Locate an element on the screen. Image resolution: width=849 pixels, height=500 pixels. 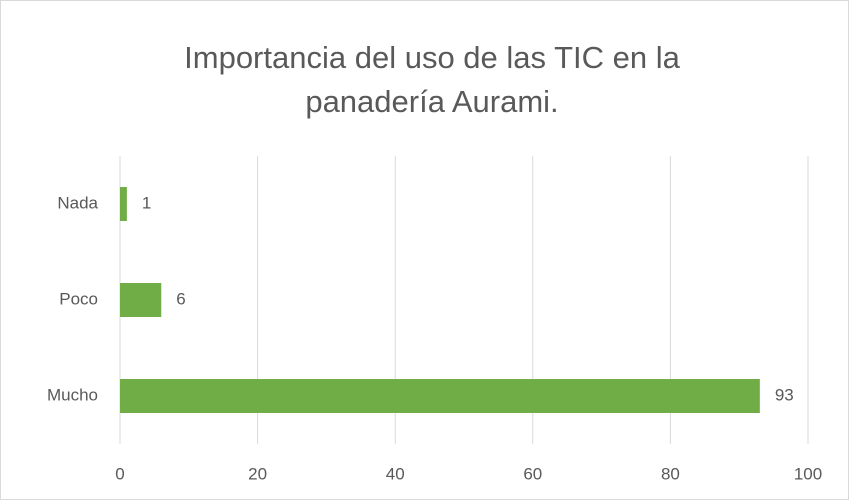
x-tick-label: 20 is located at coordinates (257, 473).